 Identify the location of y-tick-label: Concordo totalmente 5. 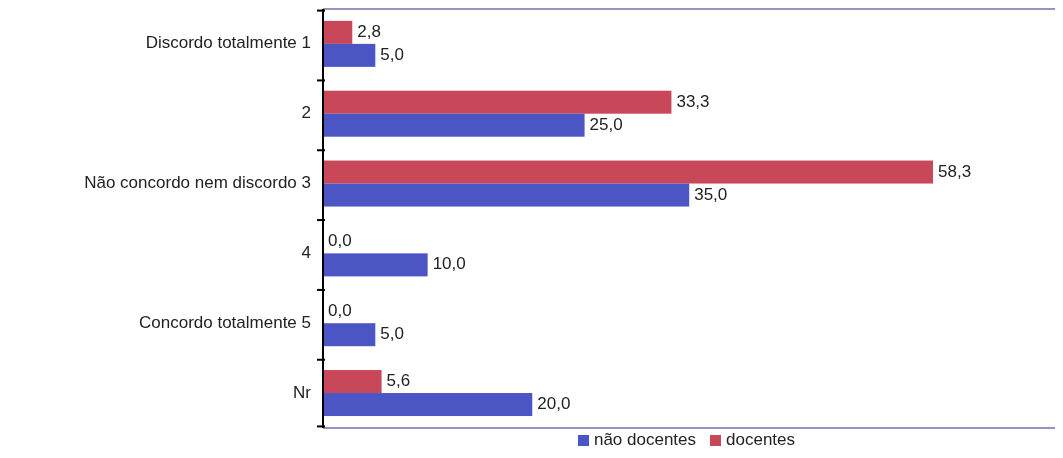
(225, 322).